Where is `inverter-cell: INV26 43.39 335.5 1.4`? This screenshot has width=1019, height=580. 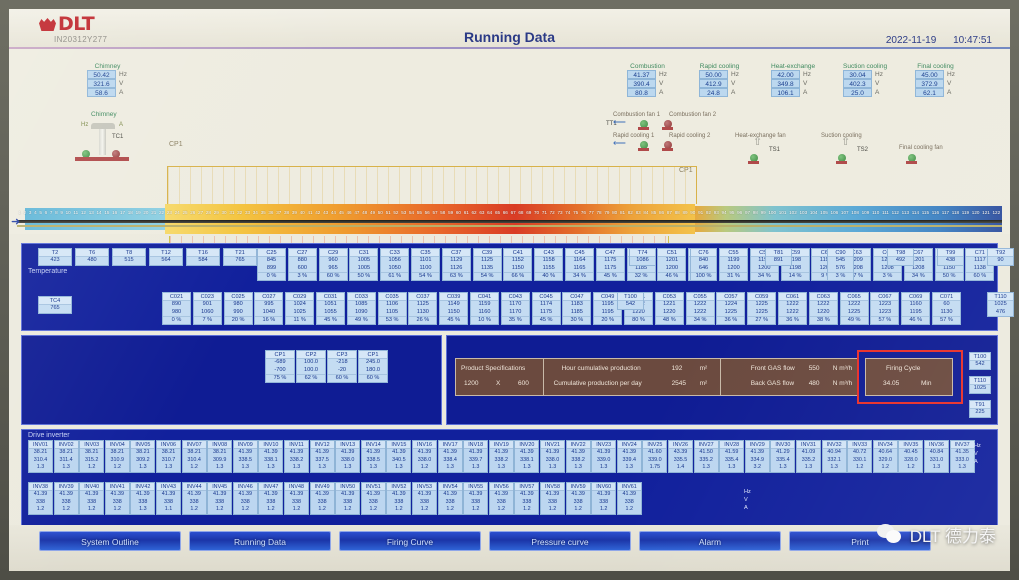
inverter-cell: INV26 43.39 335.5 1.4 is located at coordinates (680, 456).